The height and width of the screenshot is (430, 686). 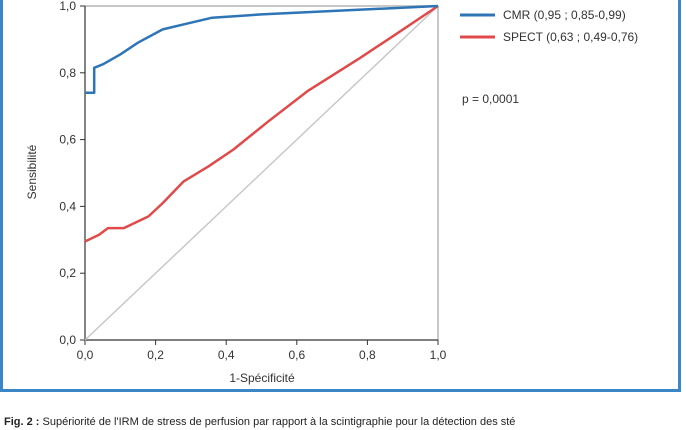 What do you see at coordinates (67, 140) in the screenshot?
I see `y-tick-label: 0,6` at bounding box center [67, 140].